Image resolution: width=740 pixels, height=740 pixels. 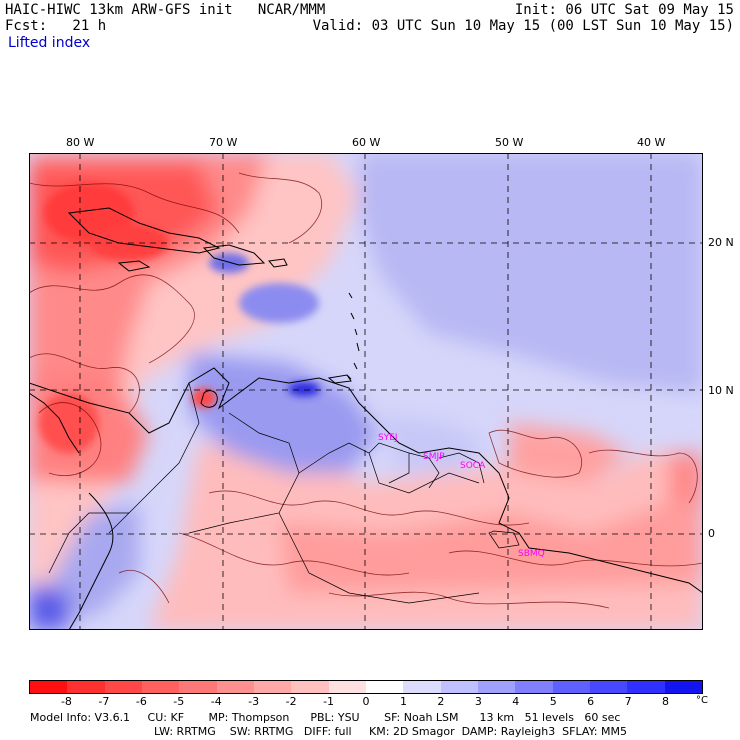 I want to click on lat-label-20n: 20 N, so click(x=721, y=242).